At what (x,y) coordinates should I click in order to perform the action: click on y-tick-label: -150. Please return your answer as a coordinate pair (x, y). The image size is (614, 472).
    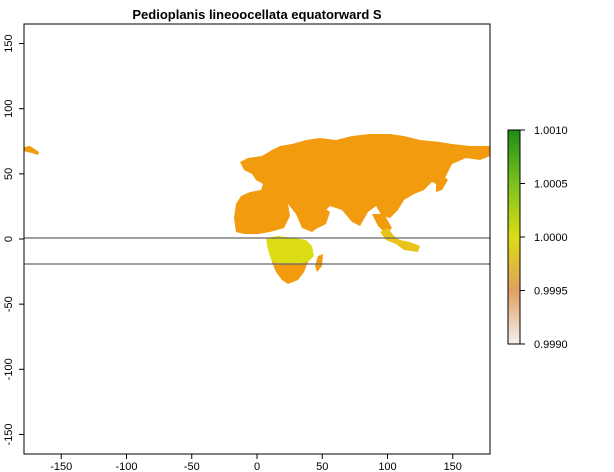
    Looking at the image, I should click on (9, 434).